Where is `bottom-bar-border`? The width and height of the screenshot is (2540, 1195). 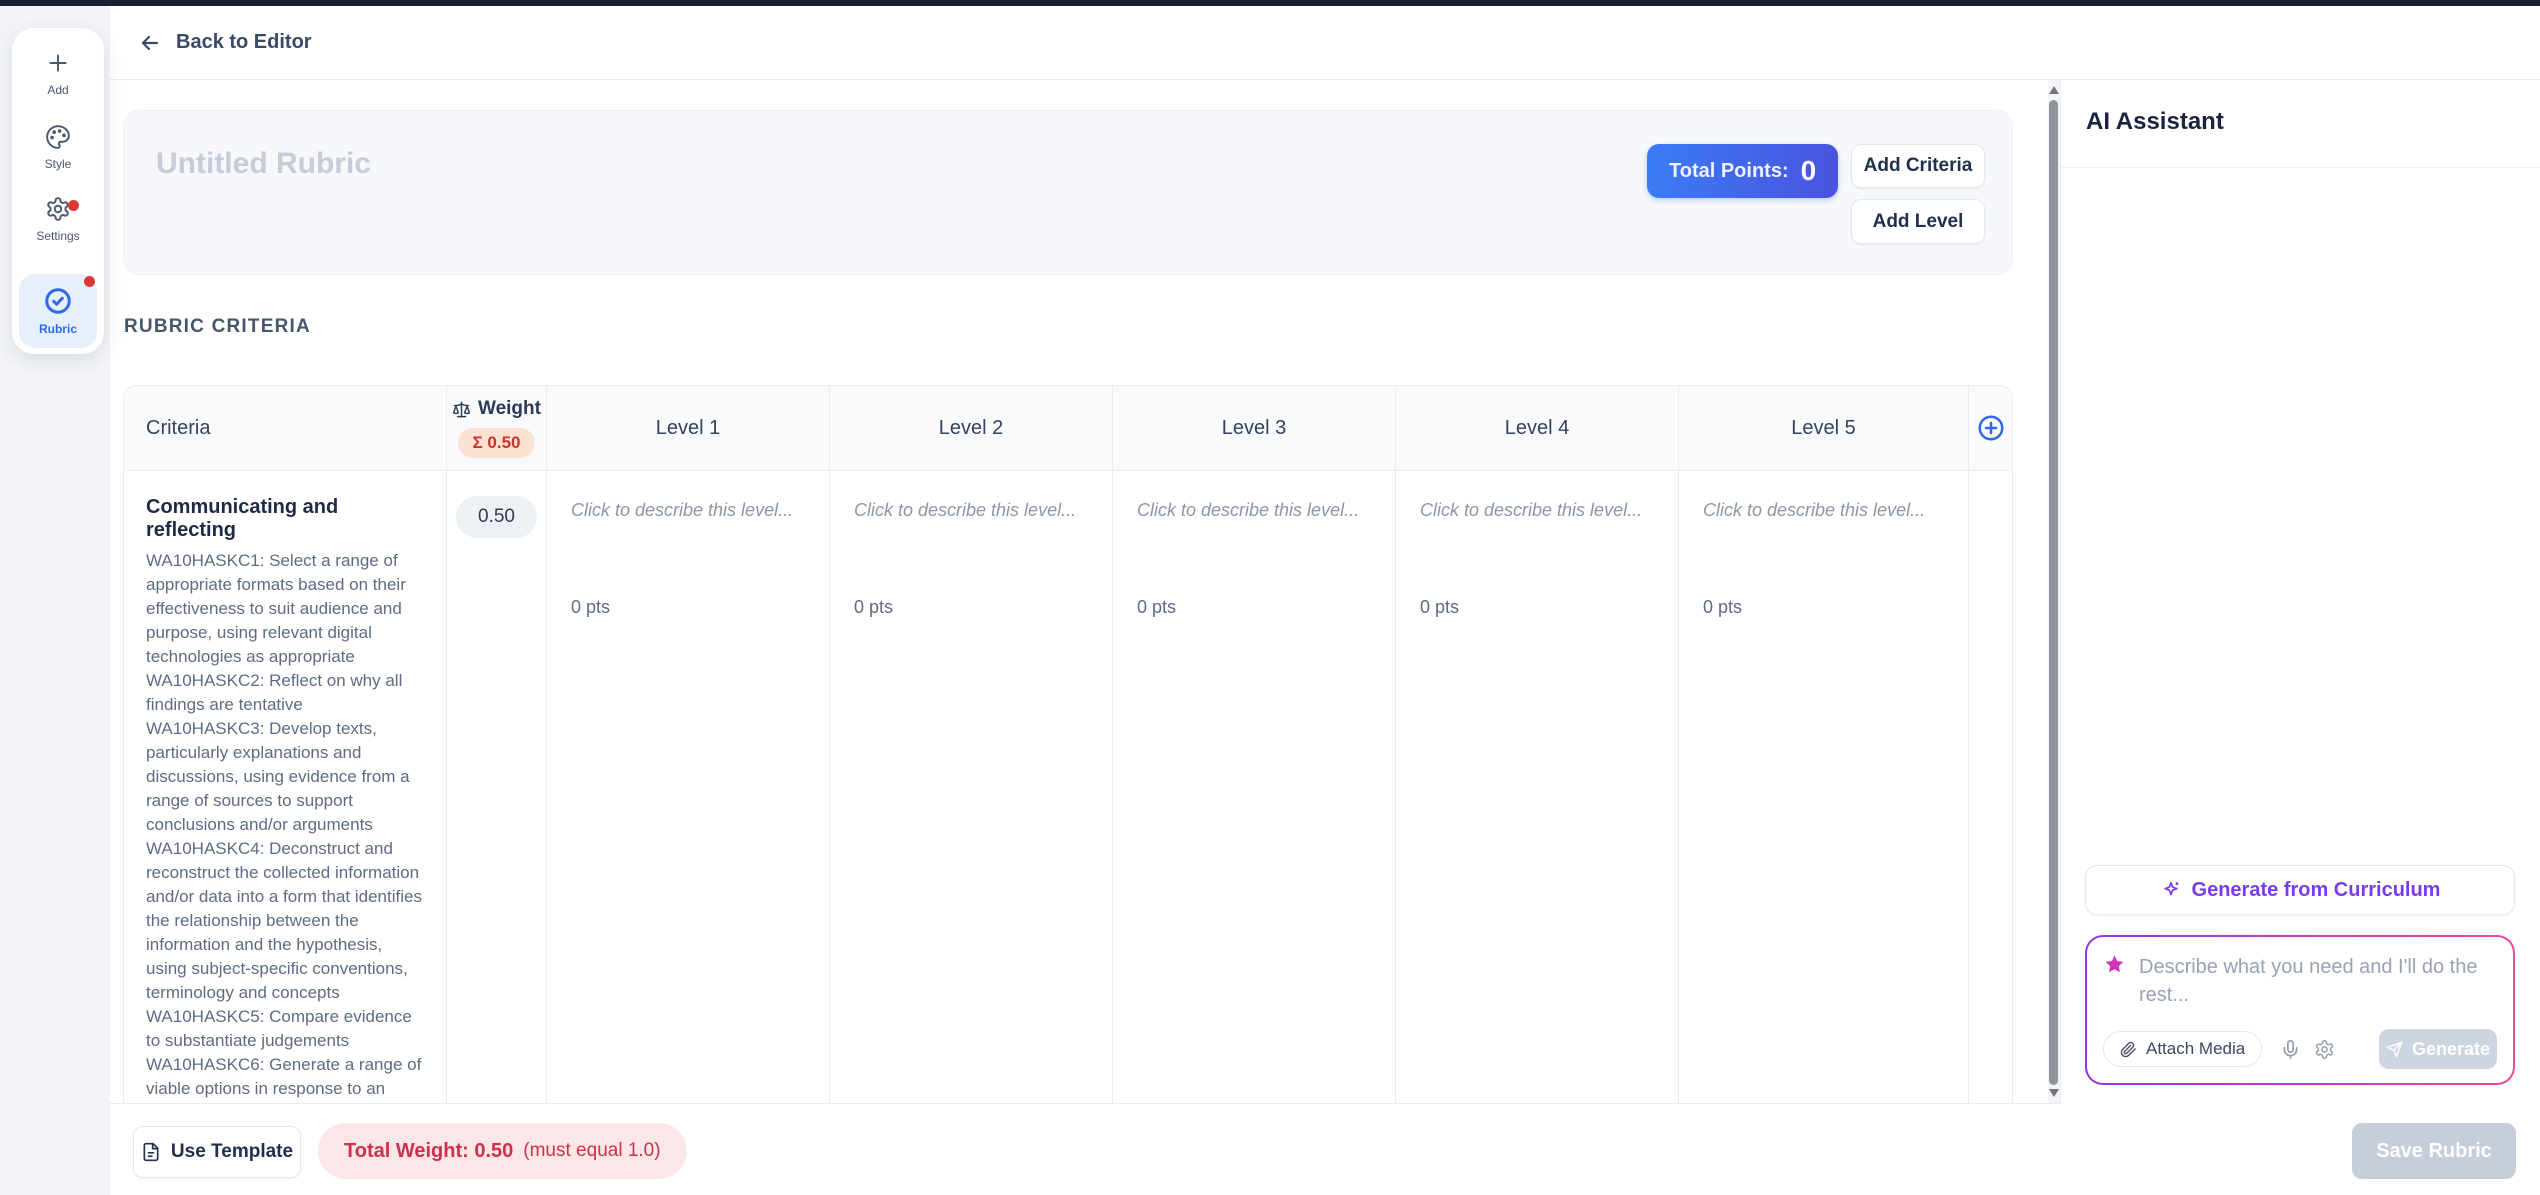 bottom-bar-border is located at coordinates (1086, 1103).